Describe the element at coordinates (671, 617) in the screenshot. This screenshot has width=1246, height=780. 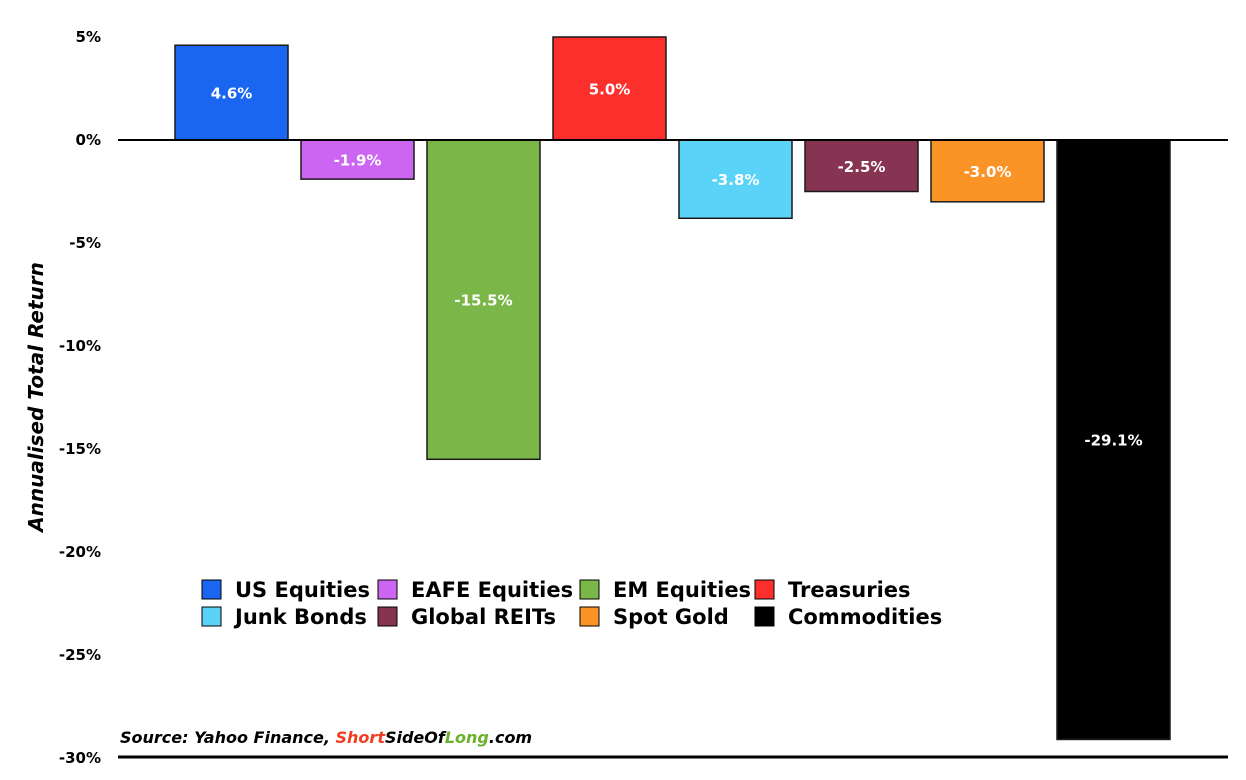
I see `legend-label: Spot Gold` at that location.